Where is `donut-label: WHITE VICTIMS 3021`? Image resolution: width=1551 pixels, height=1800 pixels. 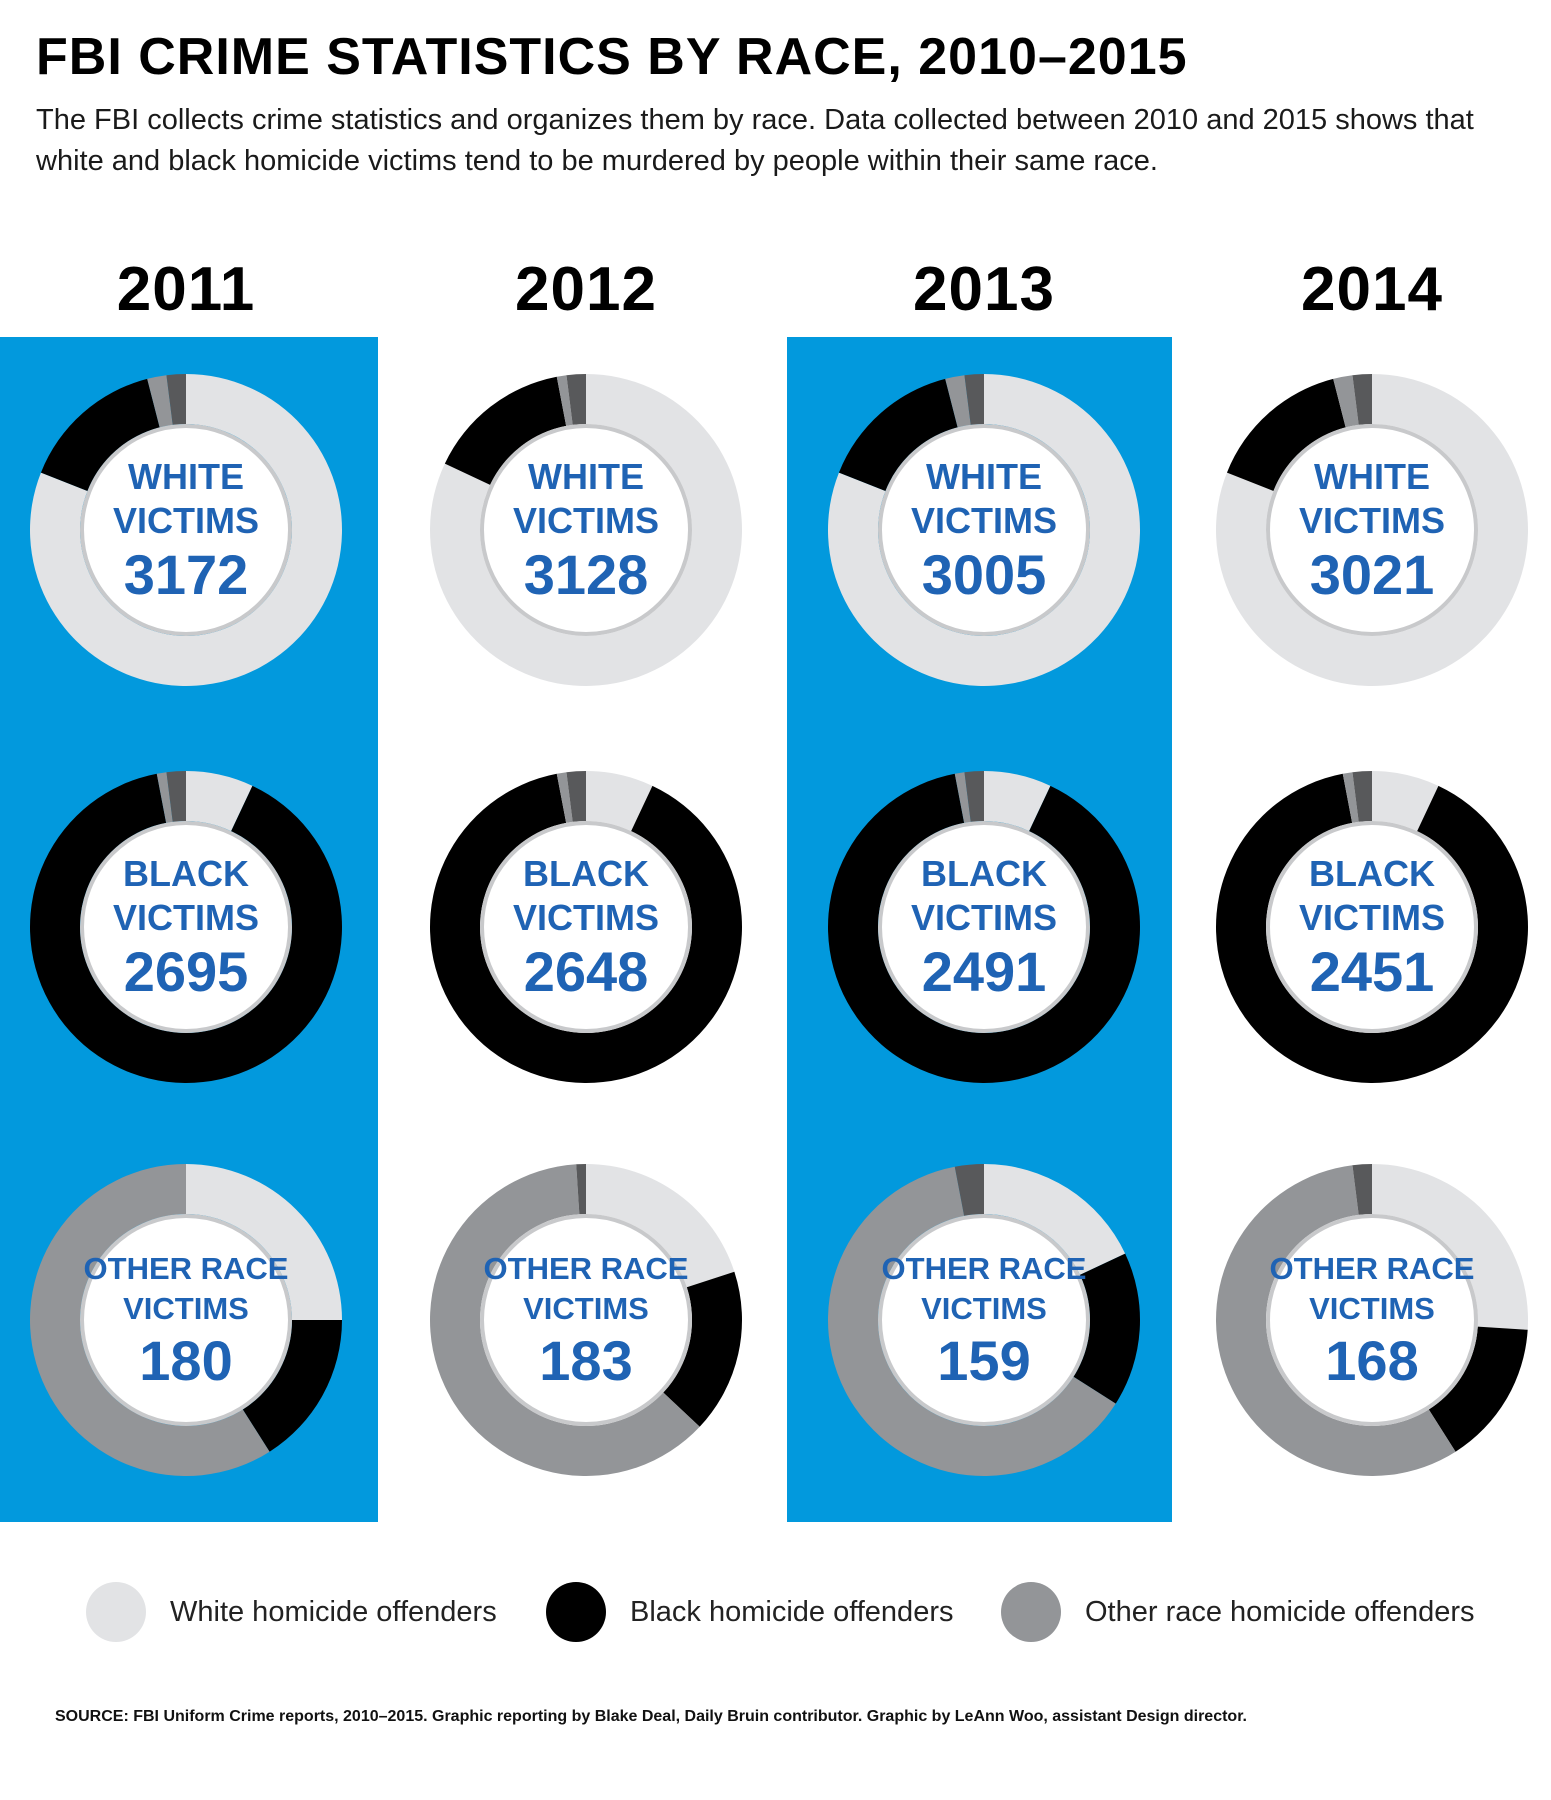 donut-label: WHITE VICTIMS 3021 is located at coordinates (1372, 530).